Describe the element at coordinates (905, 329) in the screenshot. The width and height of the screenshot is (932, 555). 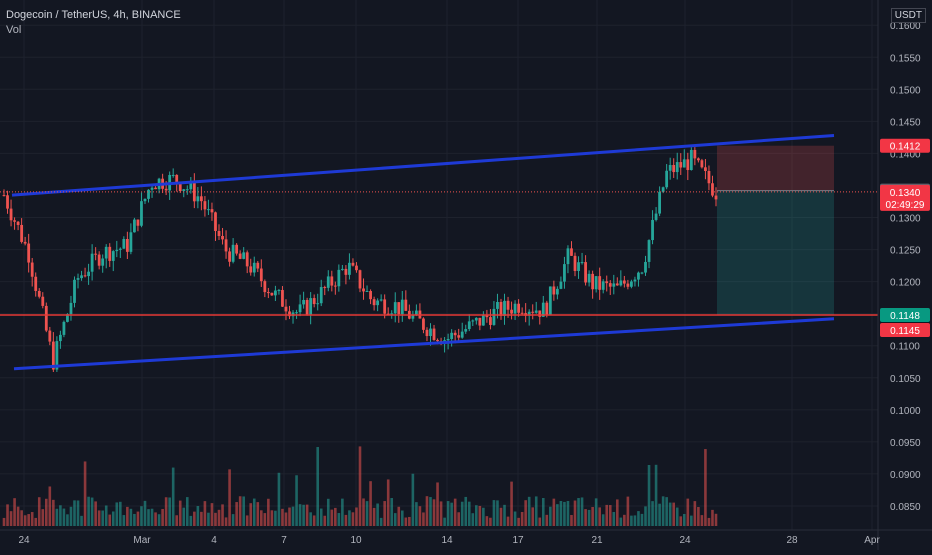
I see `stop-price-tag` at that location.